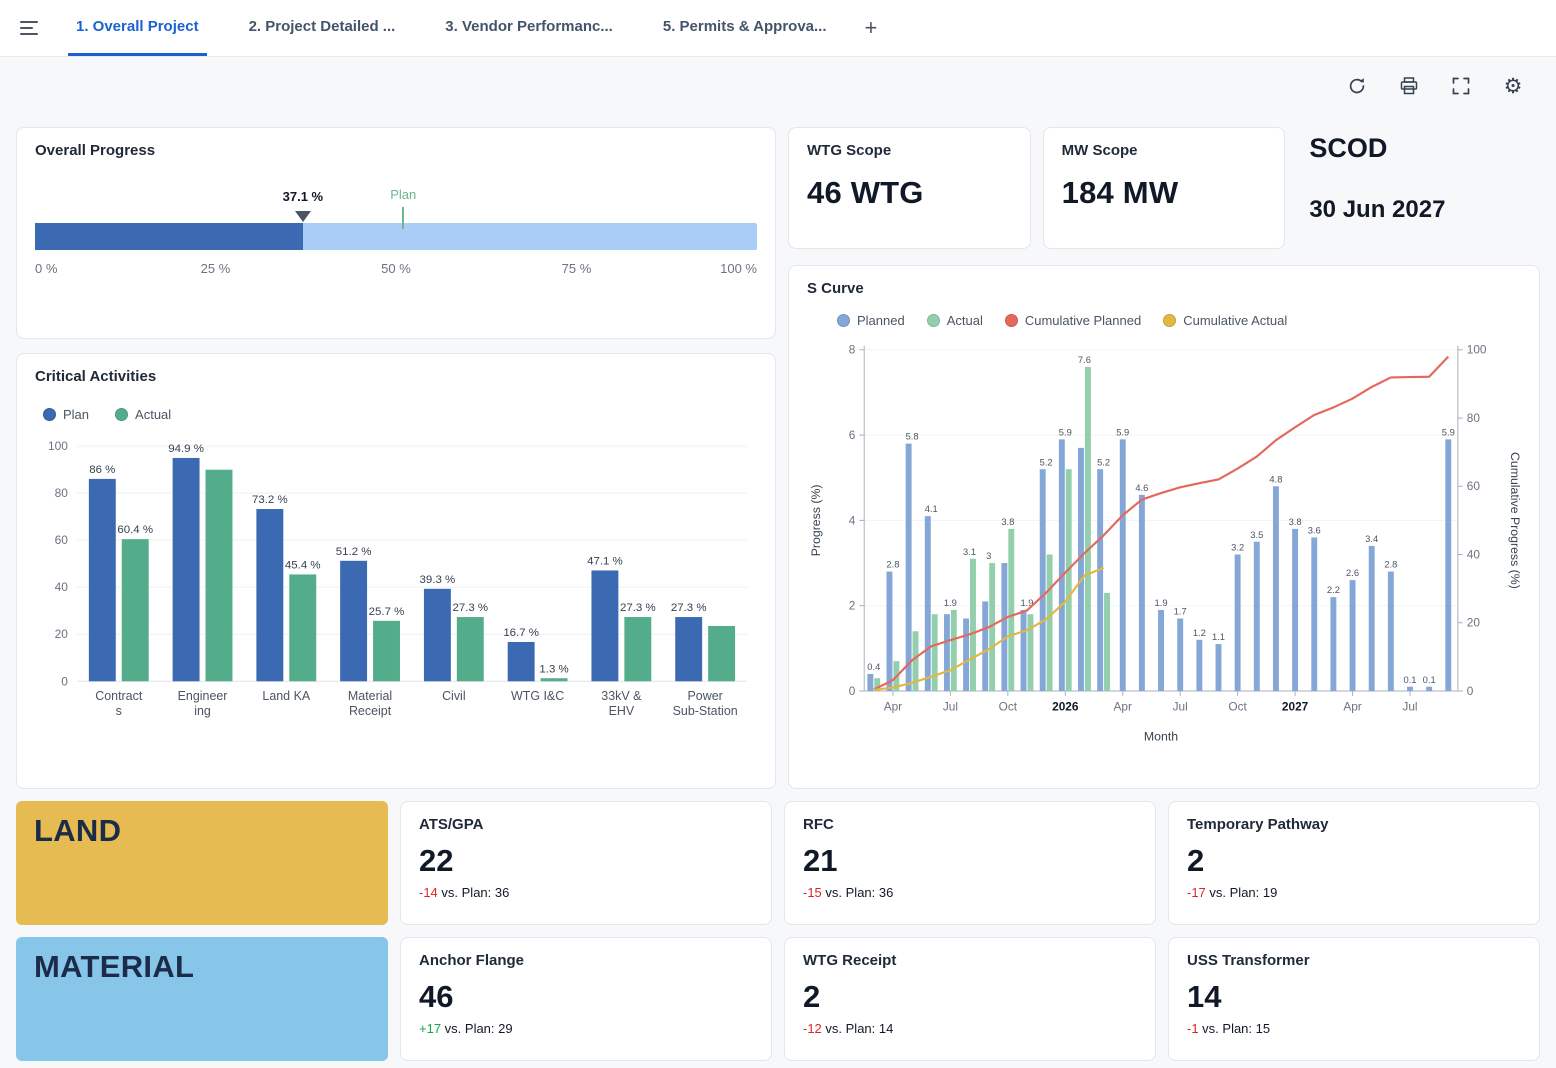 The width and height of the screenshot is (1556, 1068). I want to click on bar-label: 3.2, so click(1237, 548).